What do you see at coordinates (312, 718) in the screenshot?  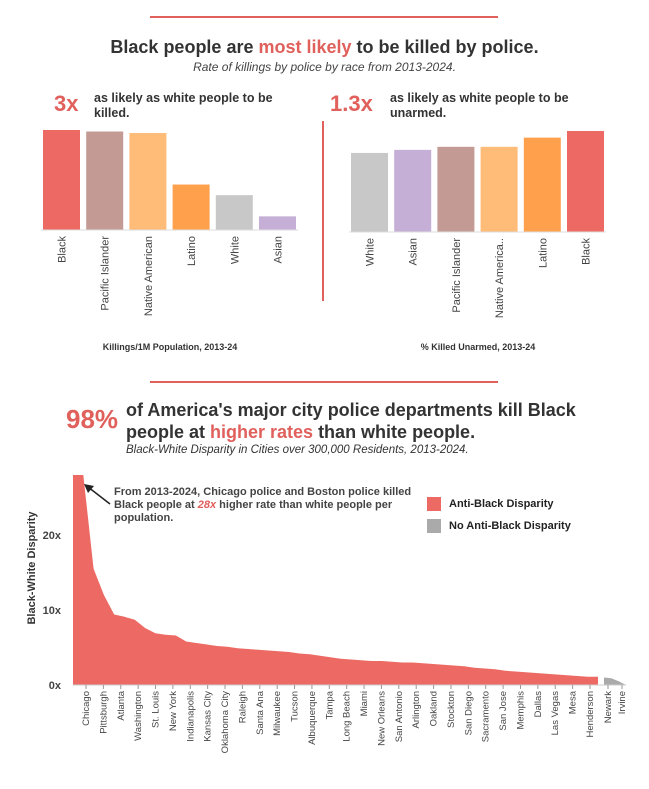 I see `city-label-albuquerque: Albuquerque` at bounding box center [312, 718].